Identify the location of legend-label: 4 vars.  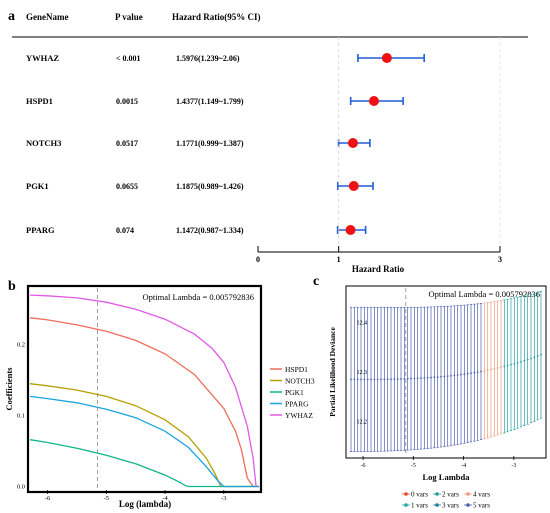
(481, 495).